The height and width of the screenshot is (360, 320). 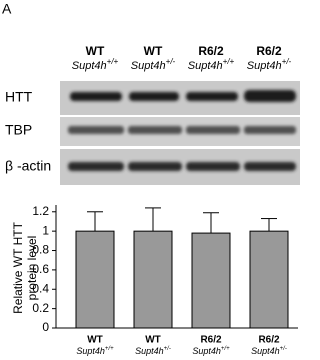 I want to click on y-axis-label: Relative WT HTT protein level, so click(x=25, y=267).